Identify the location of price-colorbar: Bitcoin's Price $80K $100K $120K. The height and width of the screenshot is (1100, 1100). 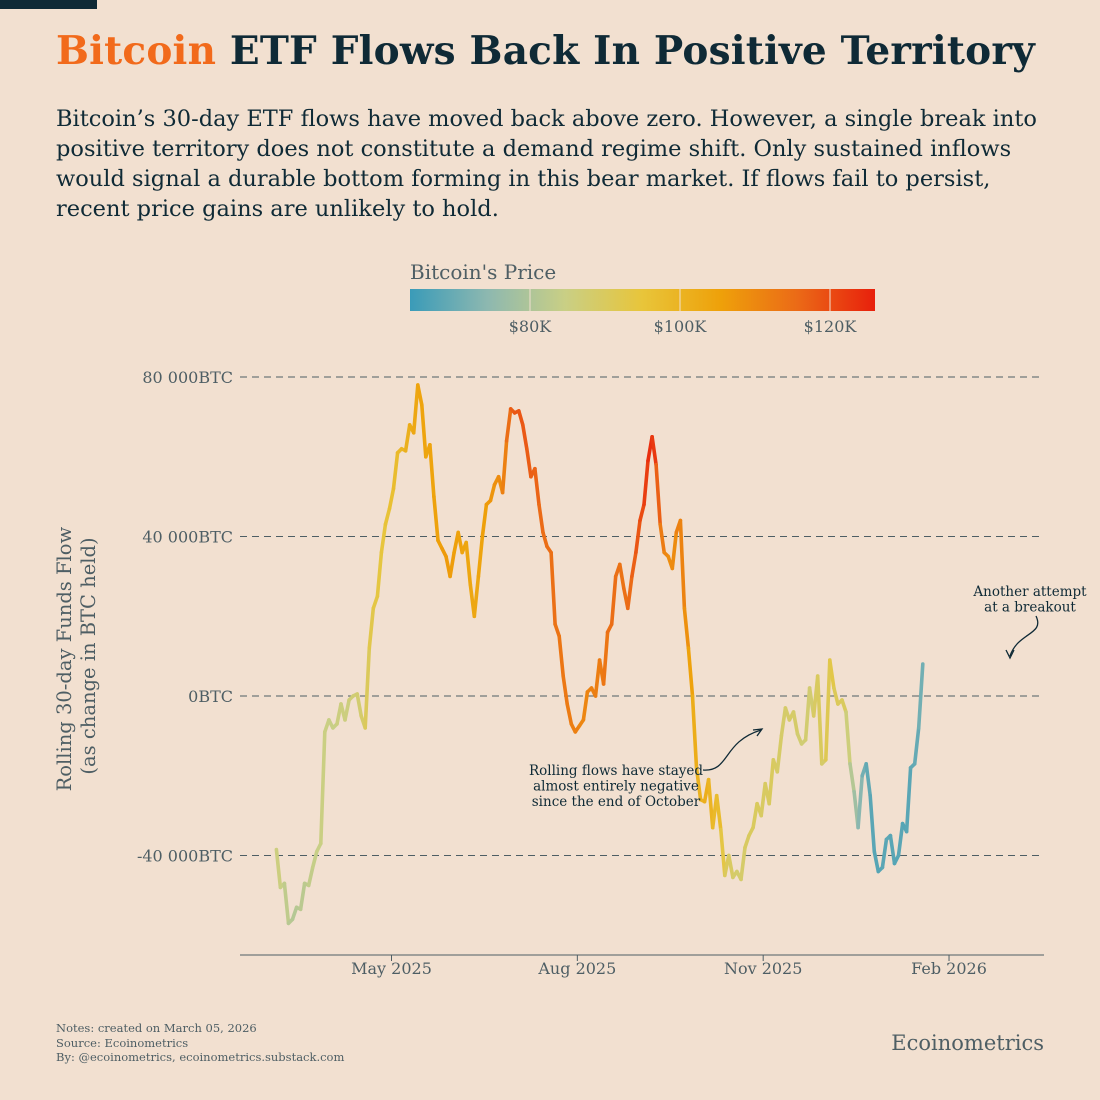
(642, 298).